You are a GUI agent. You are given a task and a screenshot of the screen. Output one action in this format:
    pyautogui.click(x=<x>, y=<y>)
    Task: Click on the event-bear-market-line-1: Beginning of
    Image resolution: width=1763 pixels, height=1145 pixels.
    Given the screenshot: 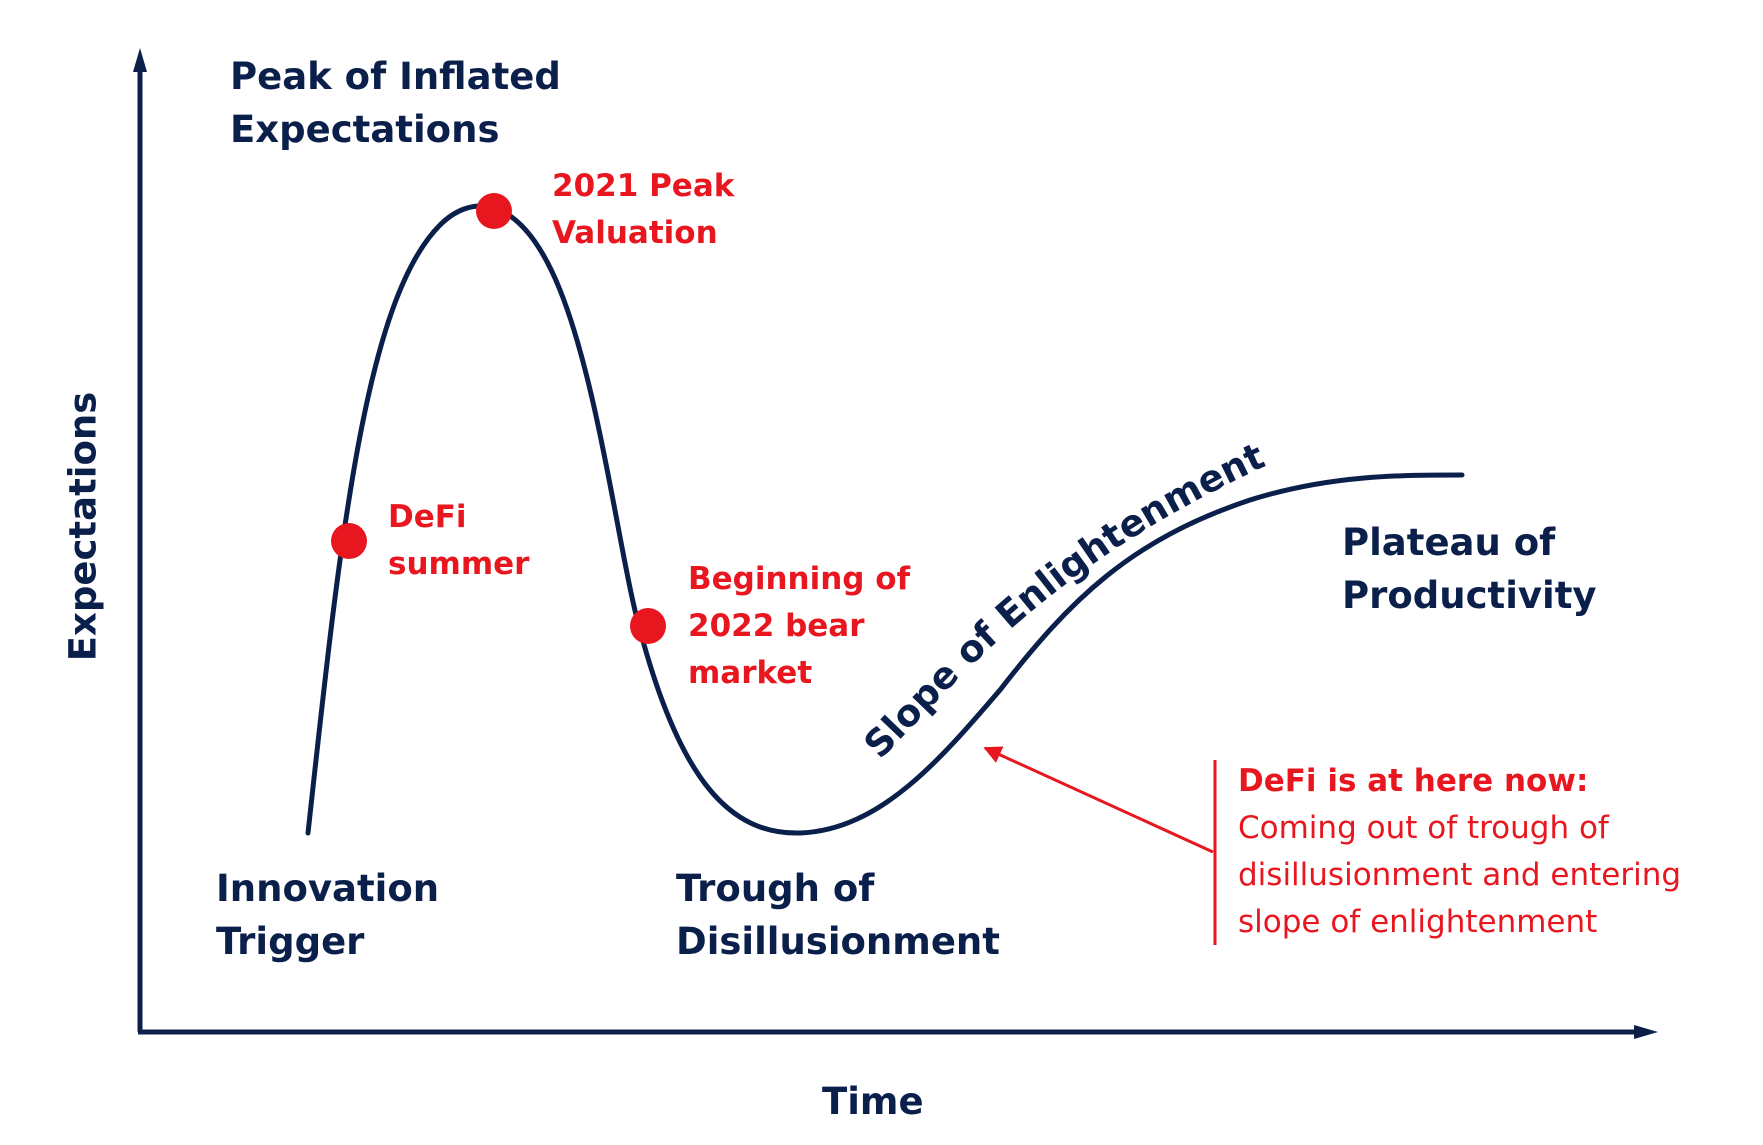 What is the action you would take?
    pyautogui.click(x=799, y=579)
    